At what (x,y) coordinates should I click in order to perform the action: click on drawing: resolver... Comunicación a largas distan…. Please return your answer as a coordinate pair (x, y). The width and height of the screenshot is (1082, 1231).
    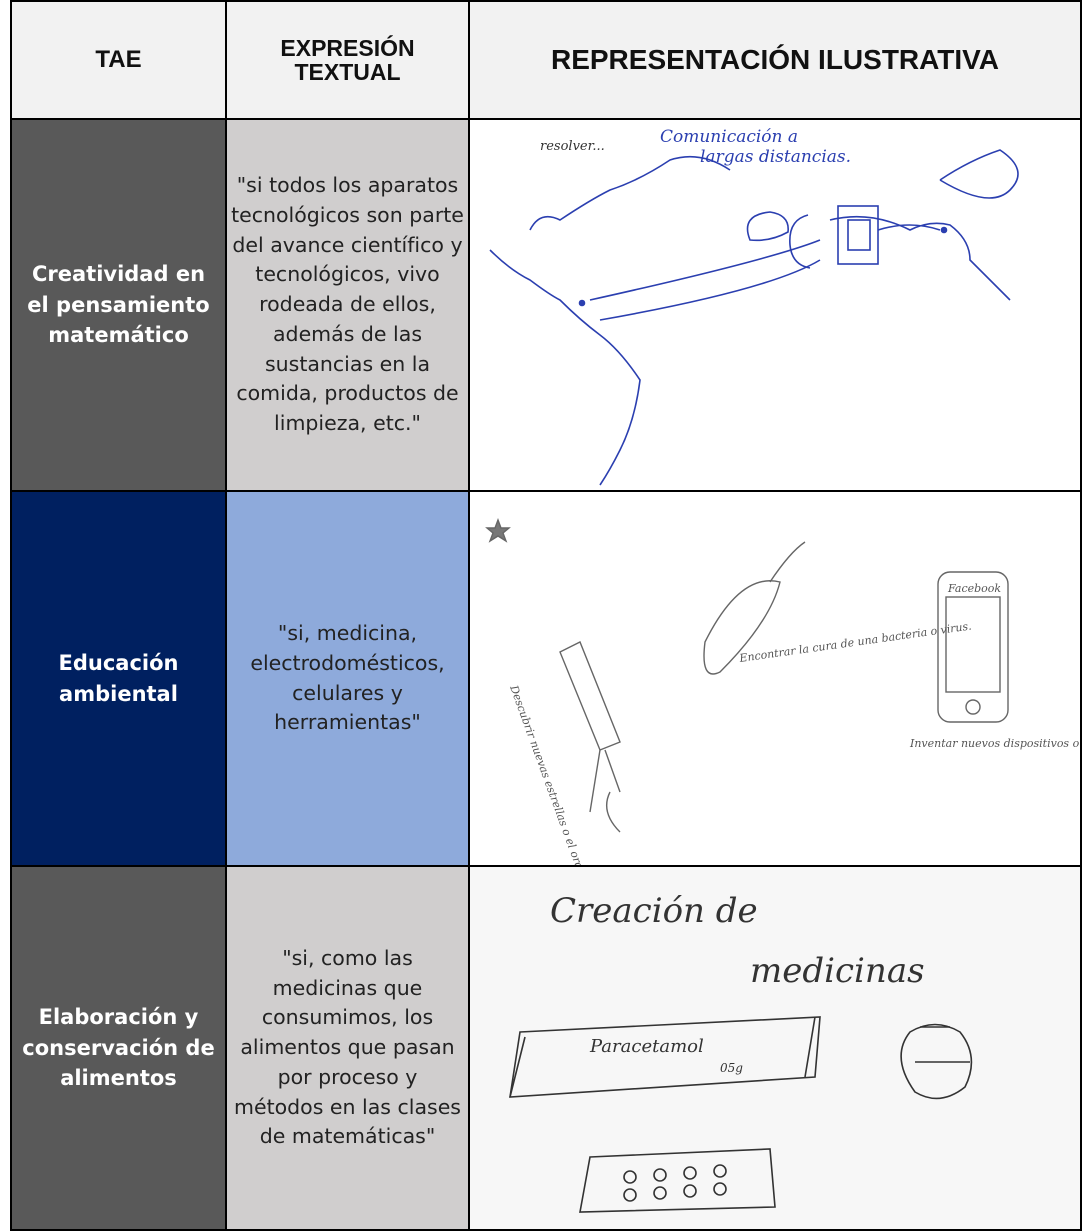
    Looking at the image, I should click on (754, 306).